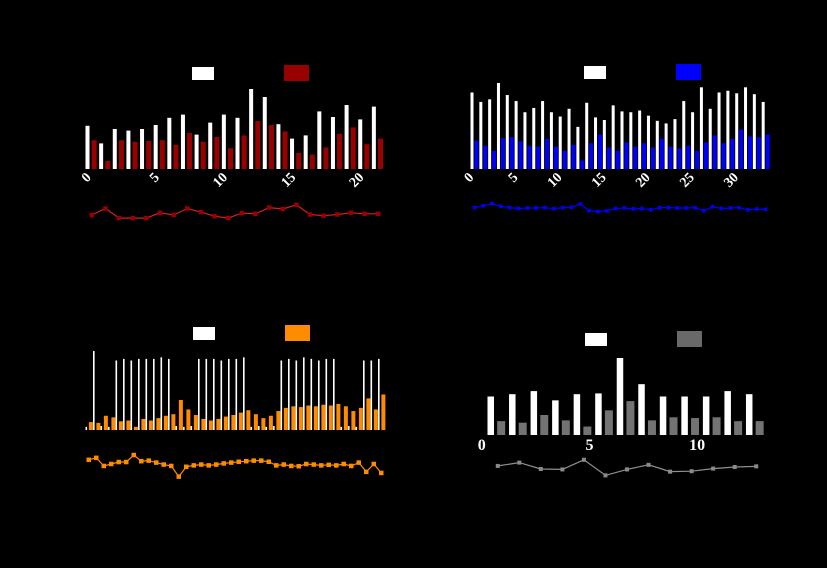  Describe the element at coordinates (599, 180) in the screenshot. I see `x-tick-label: 15` at that location.